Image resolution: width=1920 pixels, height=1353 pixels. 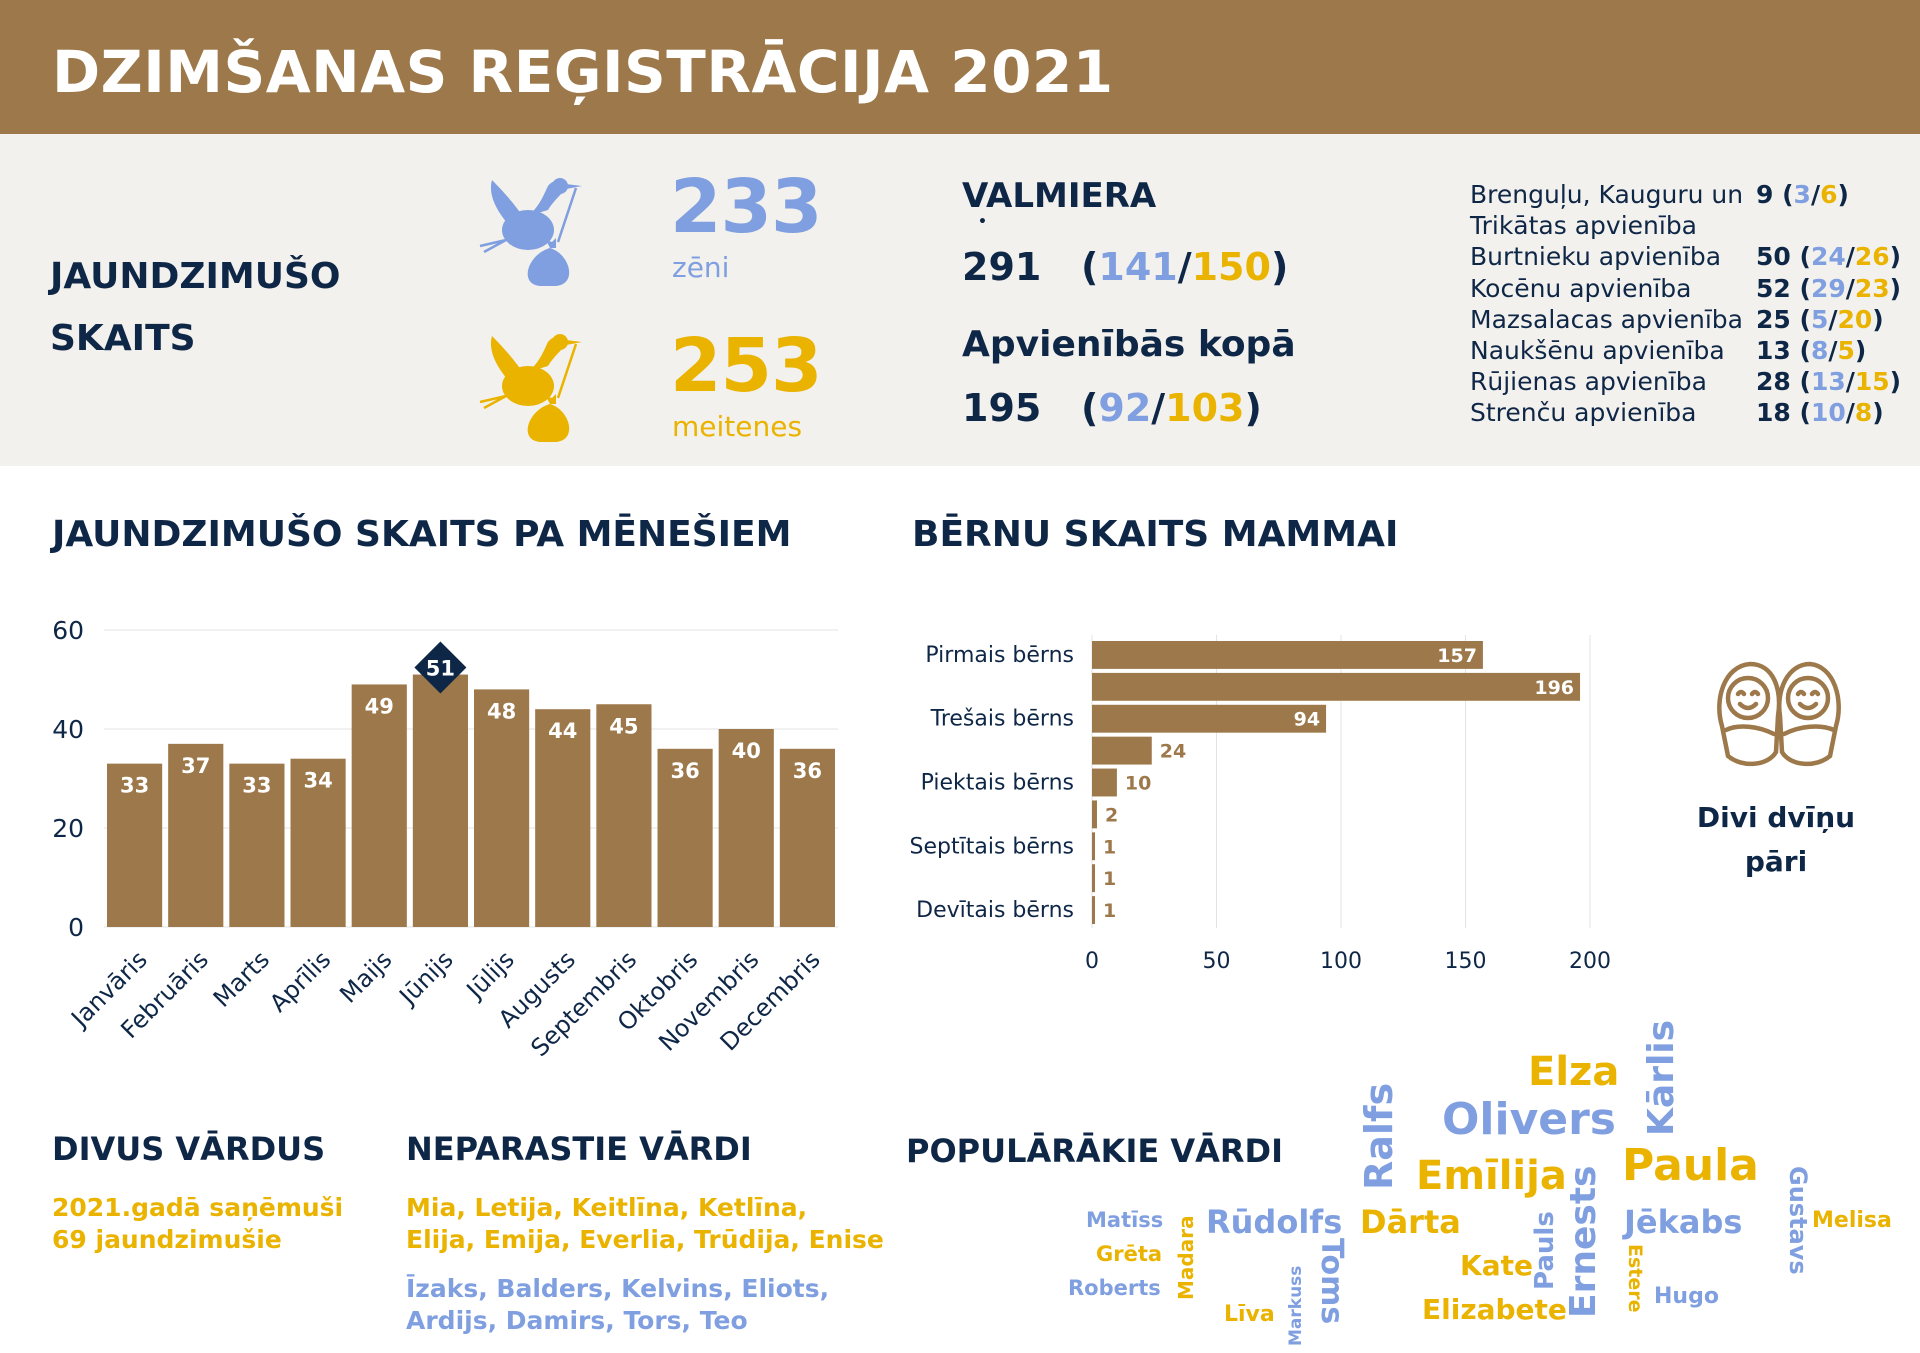 What do you see at coordinates (1798, 1220) in the screenshot?
I see `word-cloud-word: Gustavs` at bounding box center [1798, 1220].